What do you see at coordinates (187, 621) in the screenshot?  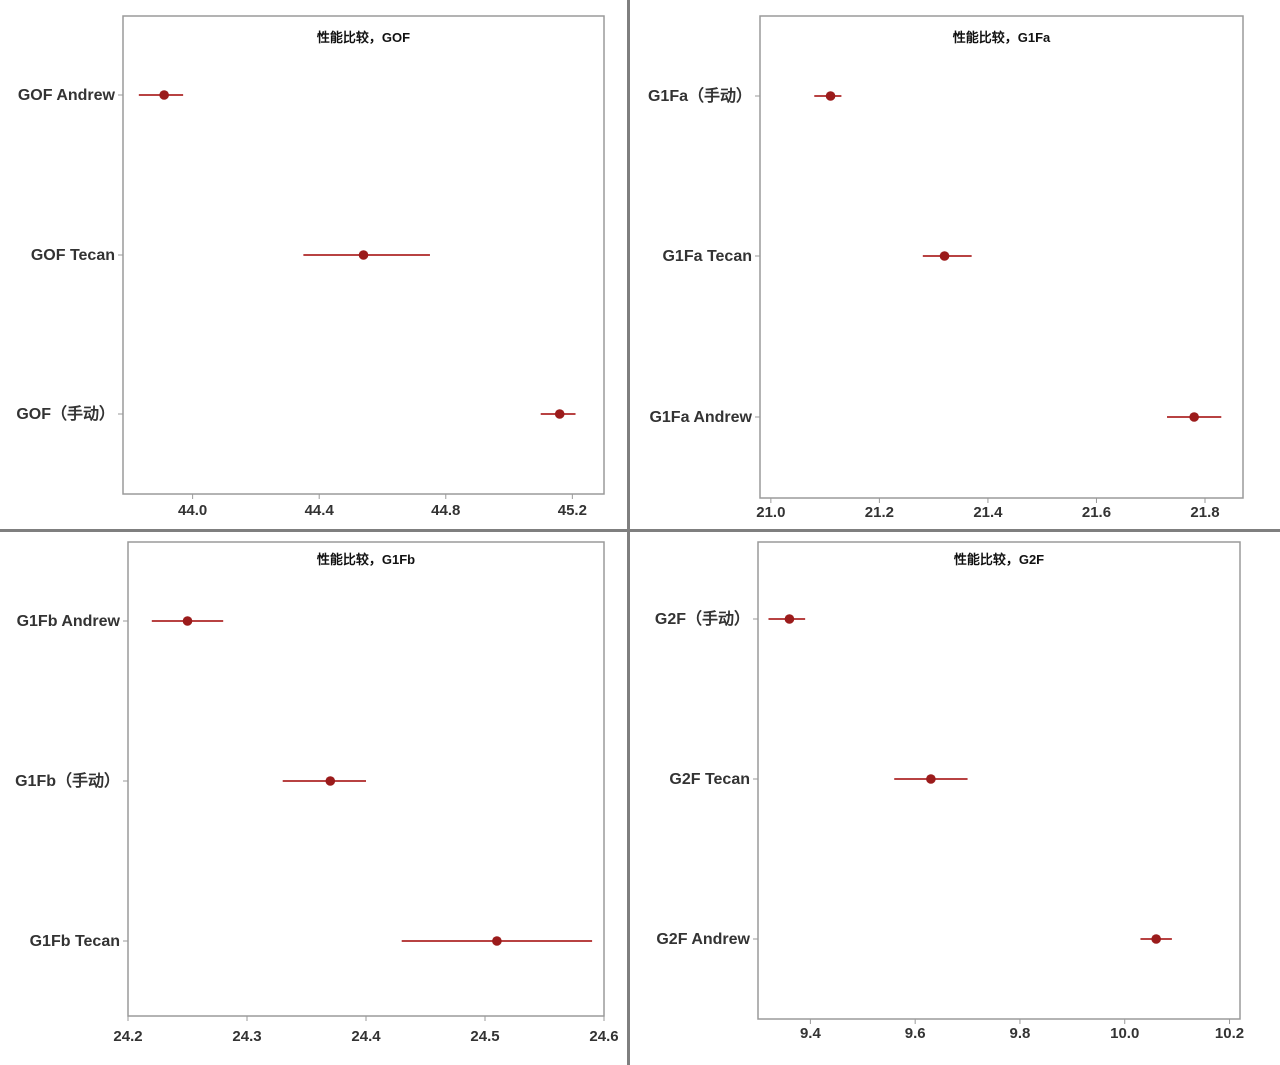 I see `mean-point-g1fb-andrew` at bounding box center [187, 621].